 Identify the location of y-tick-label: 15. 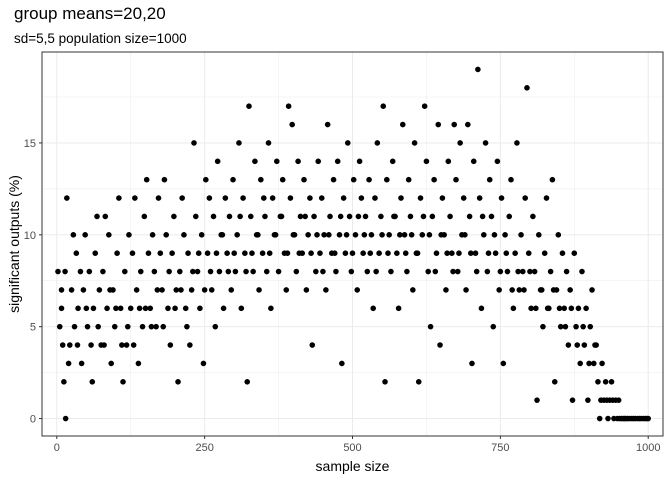
(30, 144).